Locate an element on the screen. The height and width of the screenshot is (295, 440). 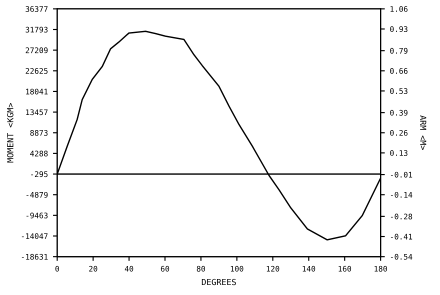
y-axis-title: MOMENT <KGM> is located at coordinates (10, 132).